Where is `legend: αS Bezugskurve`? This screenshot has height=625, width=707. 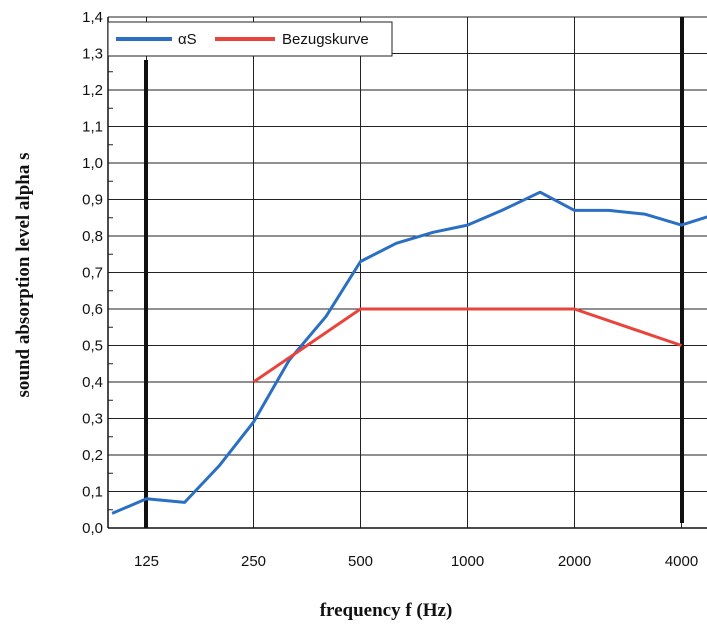 legend: αS Bezugskurve is located at coordinates (250, 39).